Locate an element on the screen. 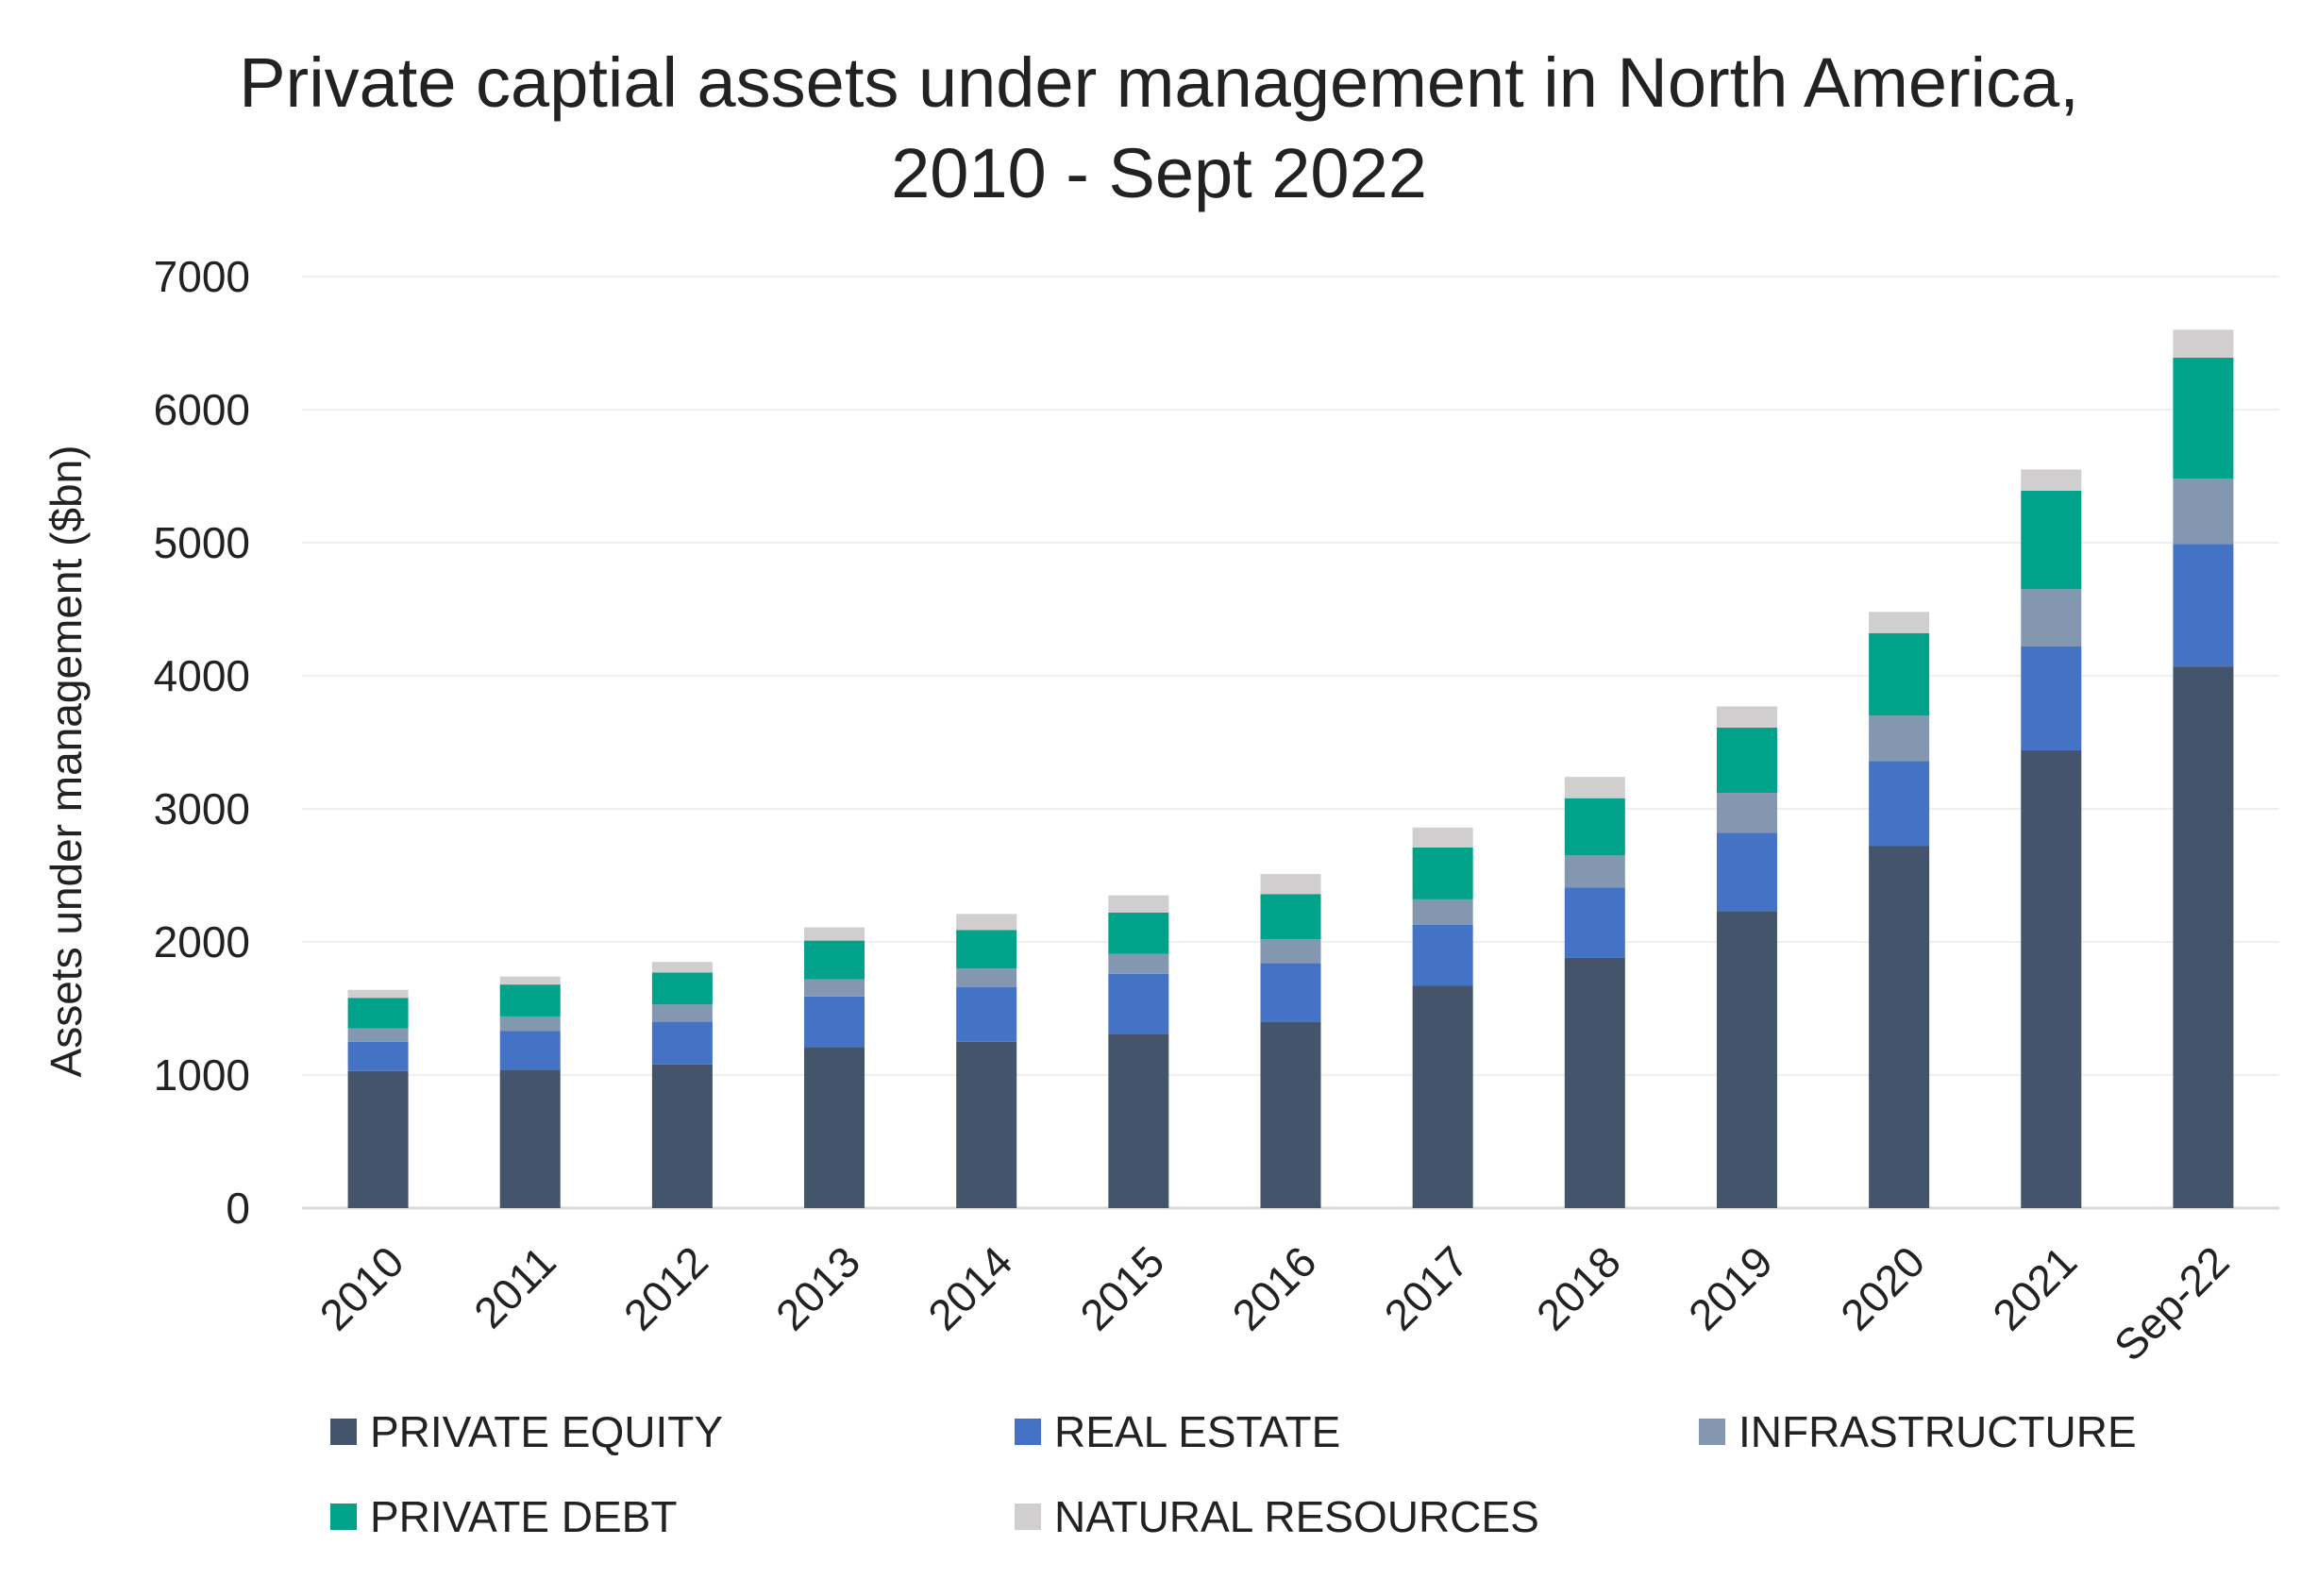 This screenshot has height=1596, width=2318. legend-item: NATURAL RESOURCES is located at coordinates (1277, 1516).